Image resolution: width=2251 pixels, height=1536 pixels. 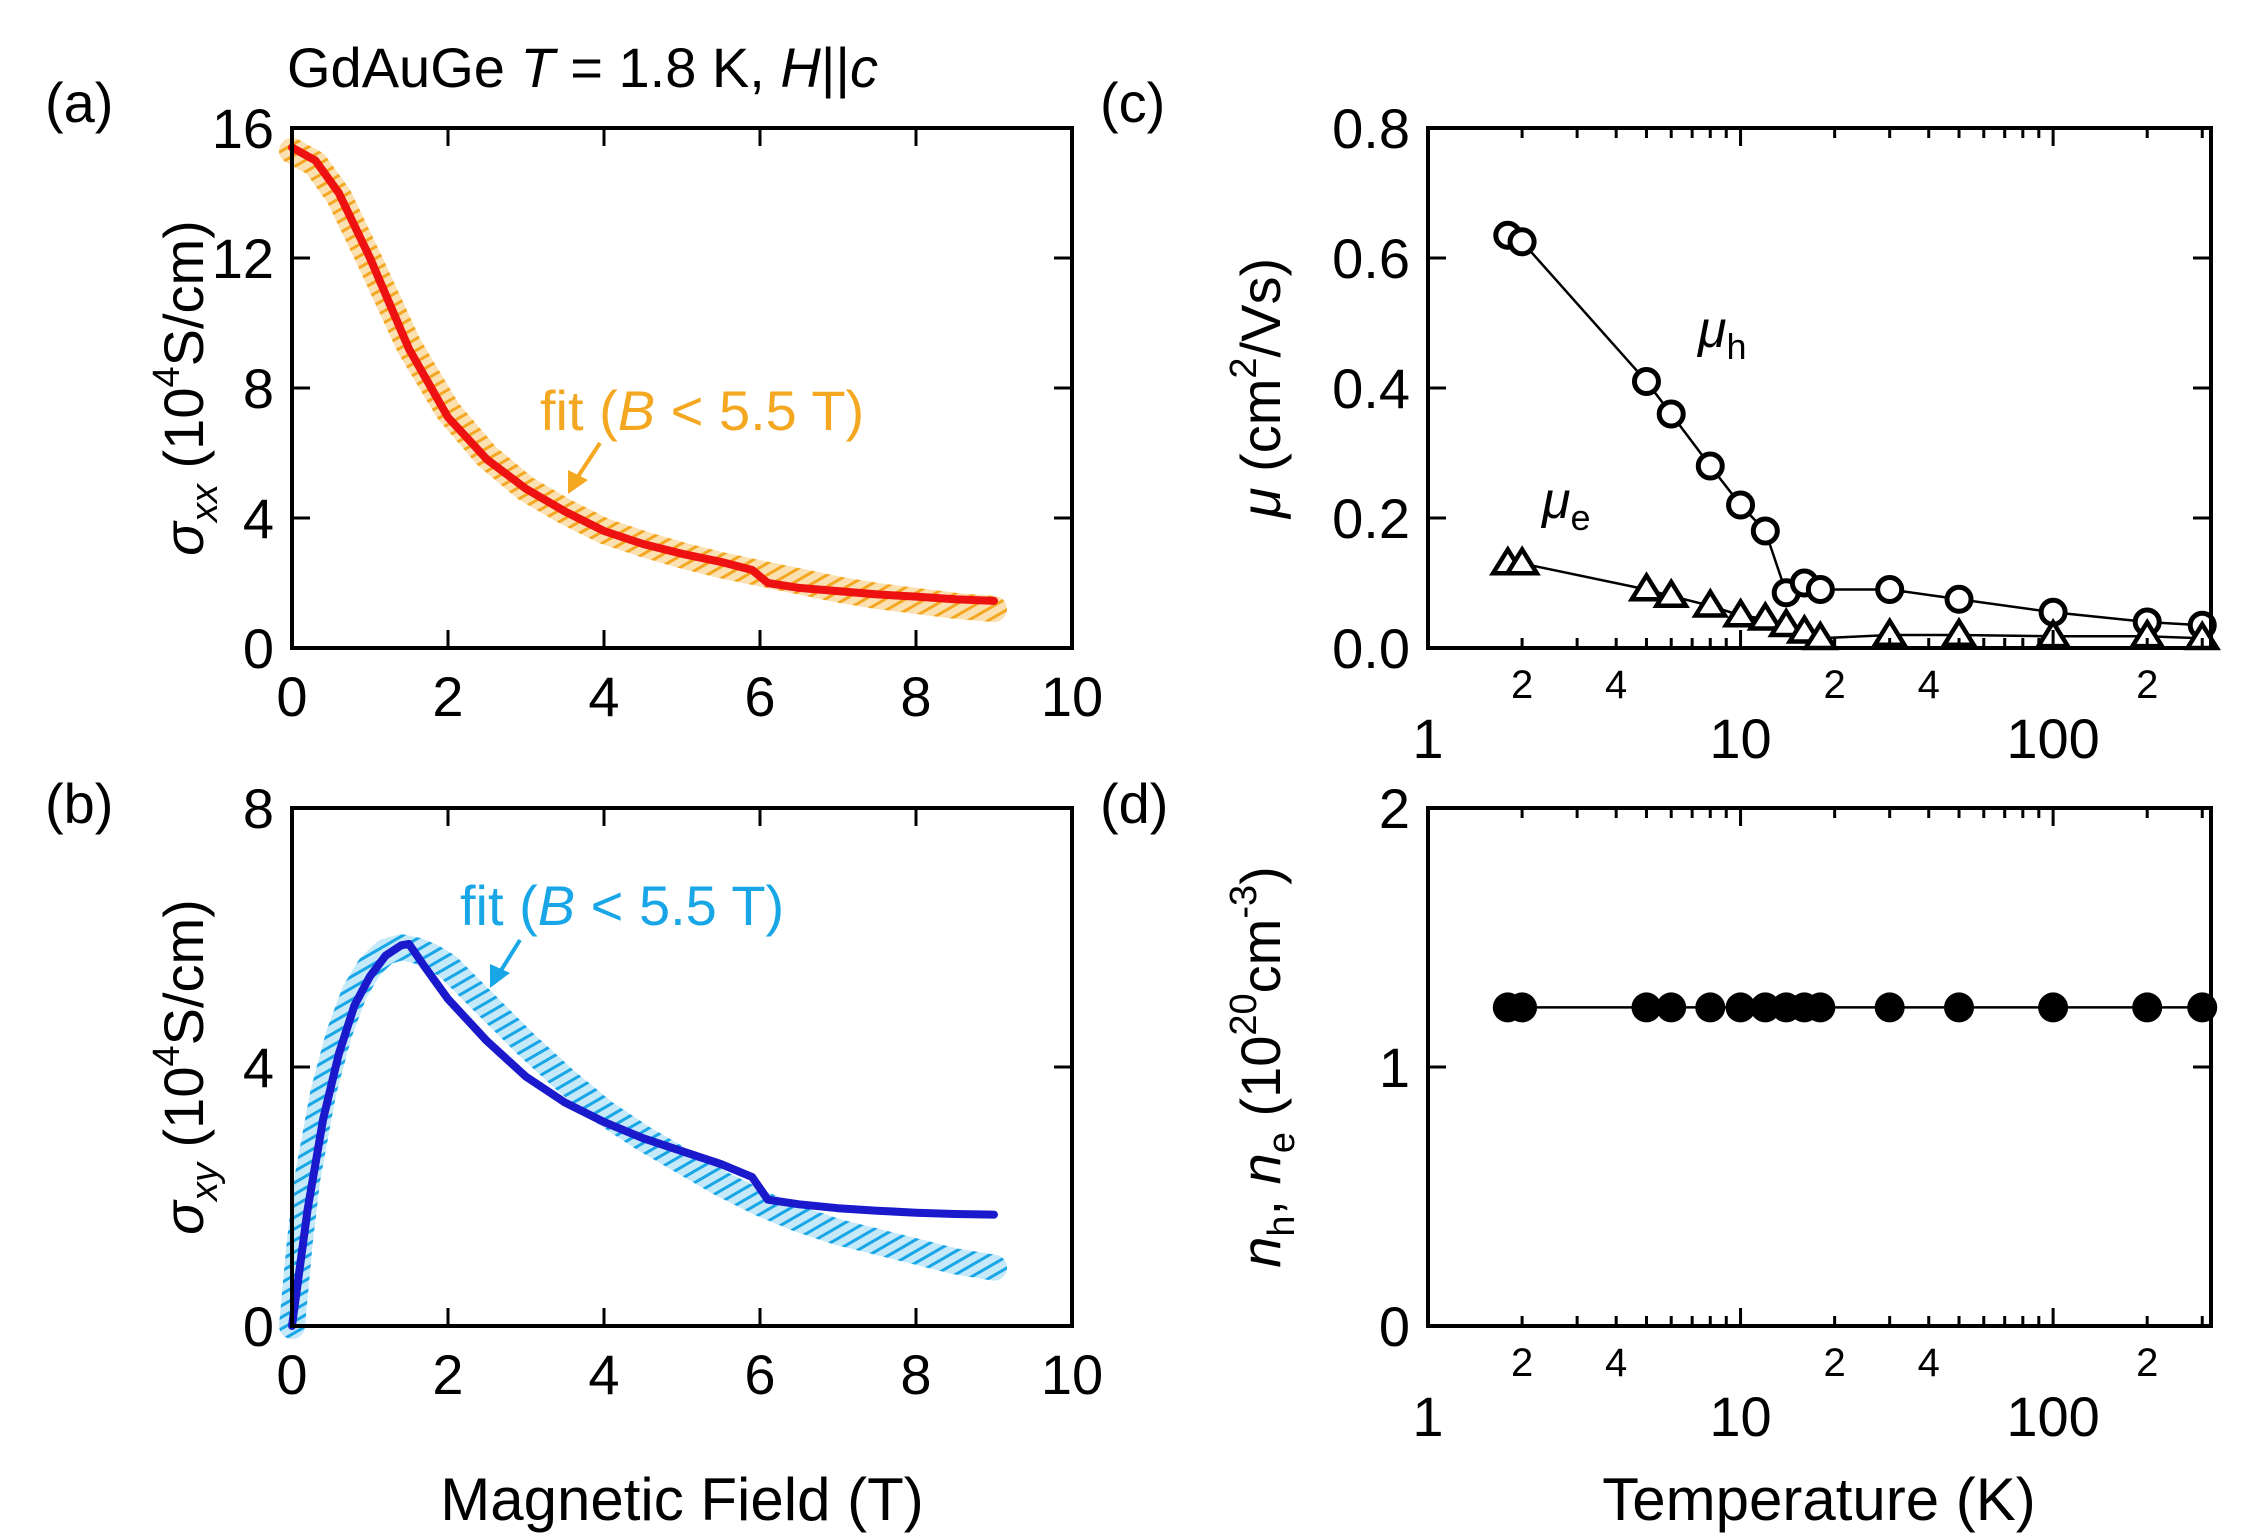 What do you see at coordinates (1855, 601) in the screenshot?
I see `connector-line` at bounding box center [1855, 601].